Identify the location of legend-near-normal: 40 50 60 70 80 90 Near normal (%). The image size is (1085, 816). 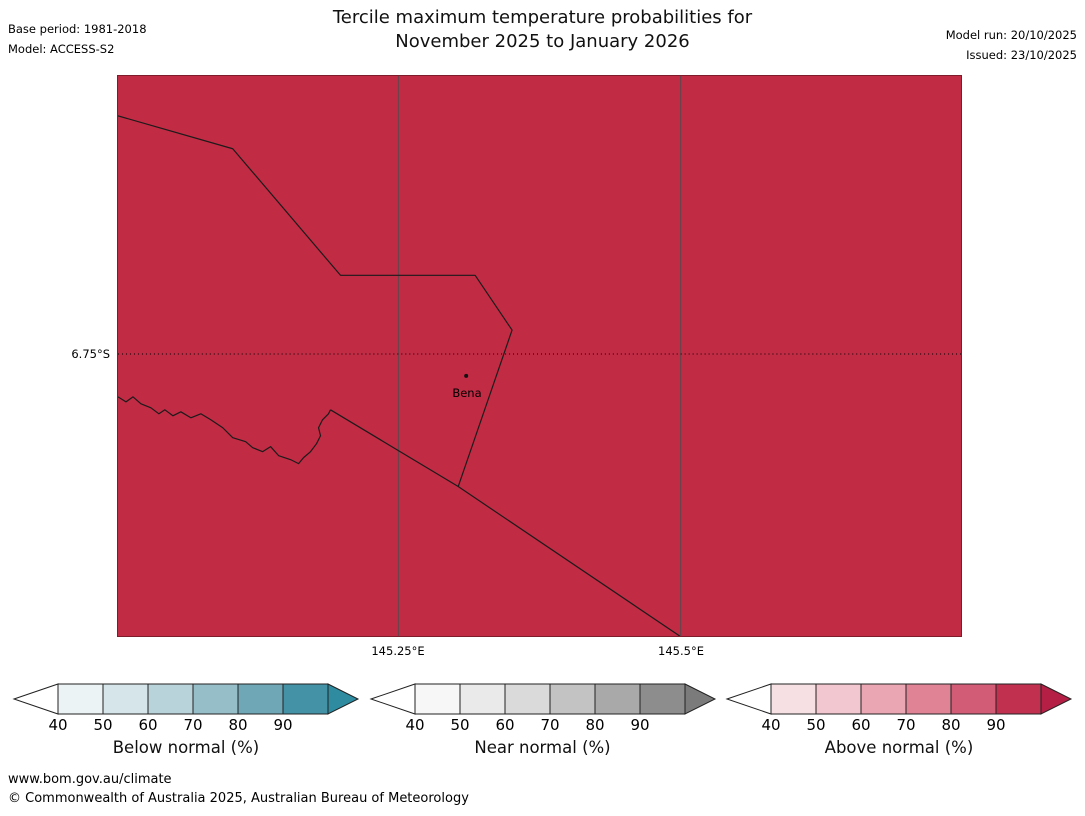
(542, 720).